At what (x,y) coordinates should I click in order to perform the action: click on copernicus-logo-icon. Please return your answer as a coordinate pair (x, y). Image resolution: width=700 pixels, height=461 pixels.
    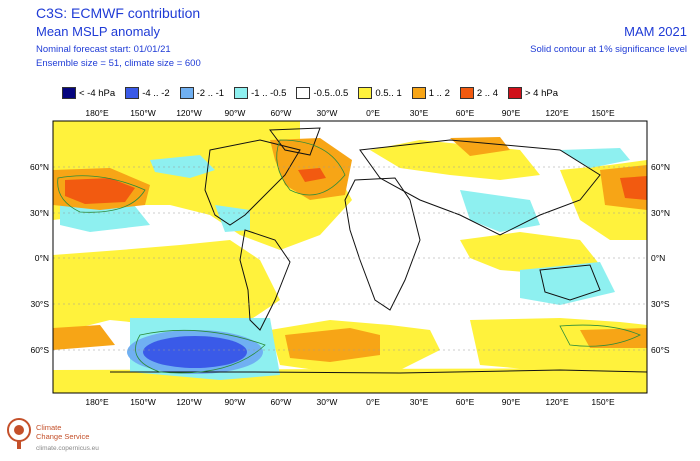
    Looking at the image, I should click on (19, 433).